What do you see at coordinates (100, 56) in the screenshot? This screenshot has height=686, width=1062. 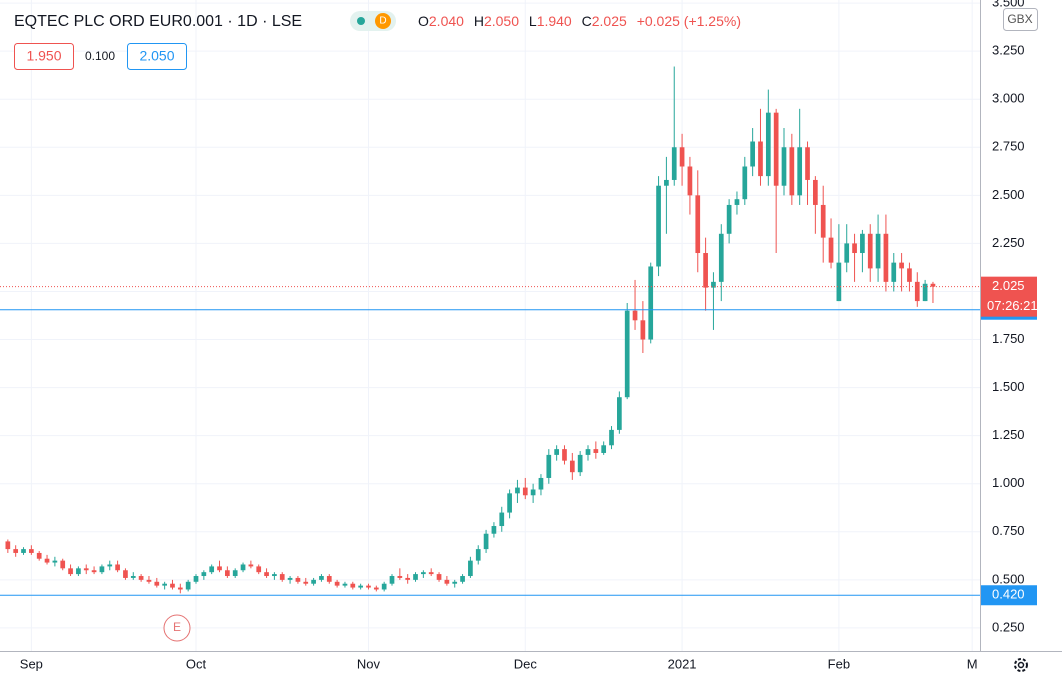 I see `spread: 0.100` at bounding box center [100, 56].